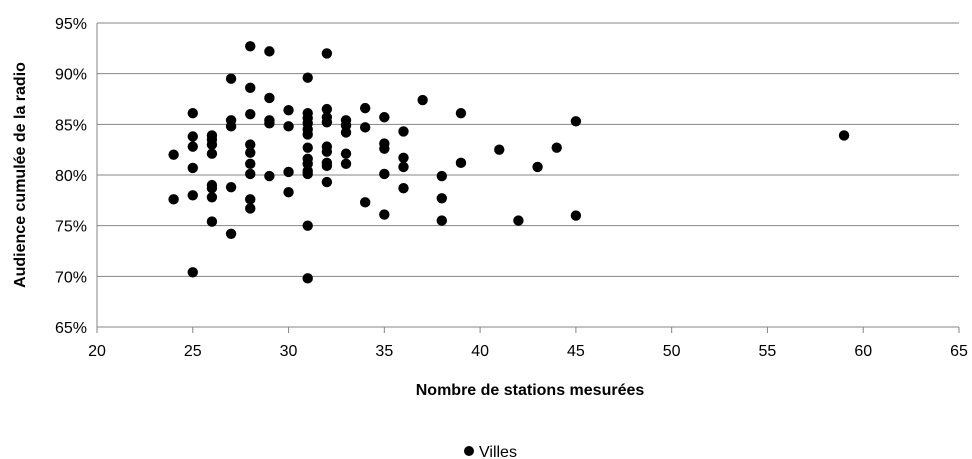 The width and height of the screenshot is (972, 459). Describe the element at coordinates (480, 351) in the screenshot. I see `x-tick-label: 40` at that location.